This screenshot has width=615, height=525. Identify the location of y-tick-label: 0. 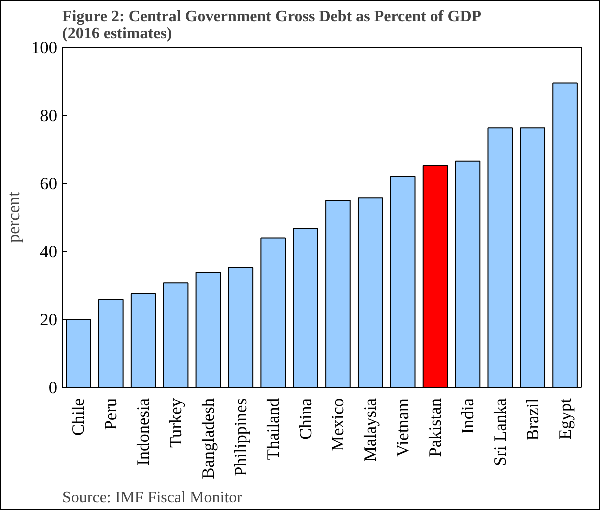
(53, 388).